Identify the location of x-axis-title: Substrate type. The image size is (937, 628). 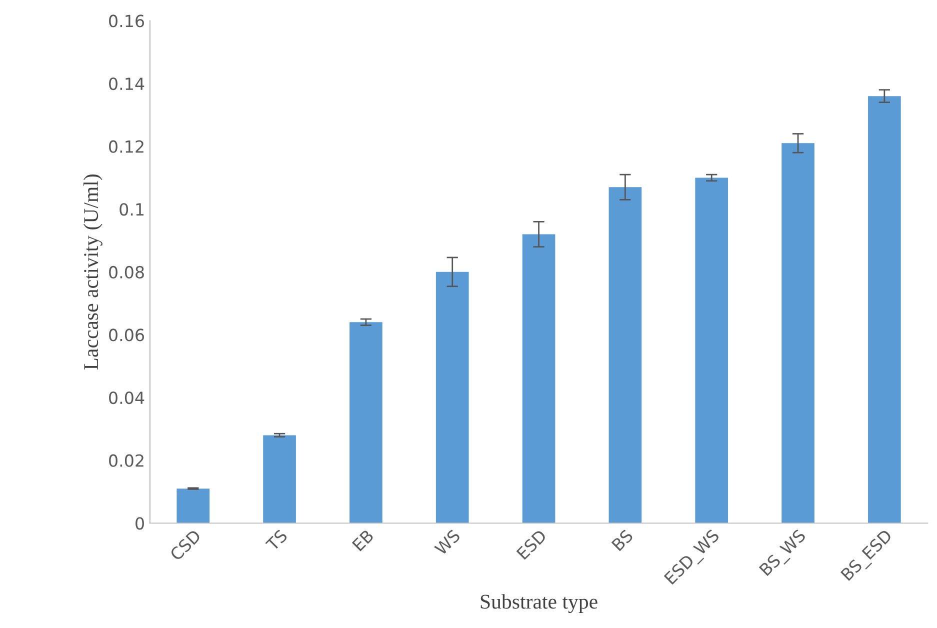
(539, 604).